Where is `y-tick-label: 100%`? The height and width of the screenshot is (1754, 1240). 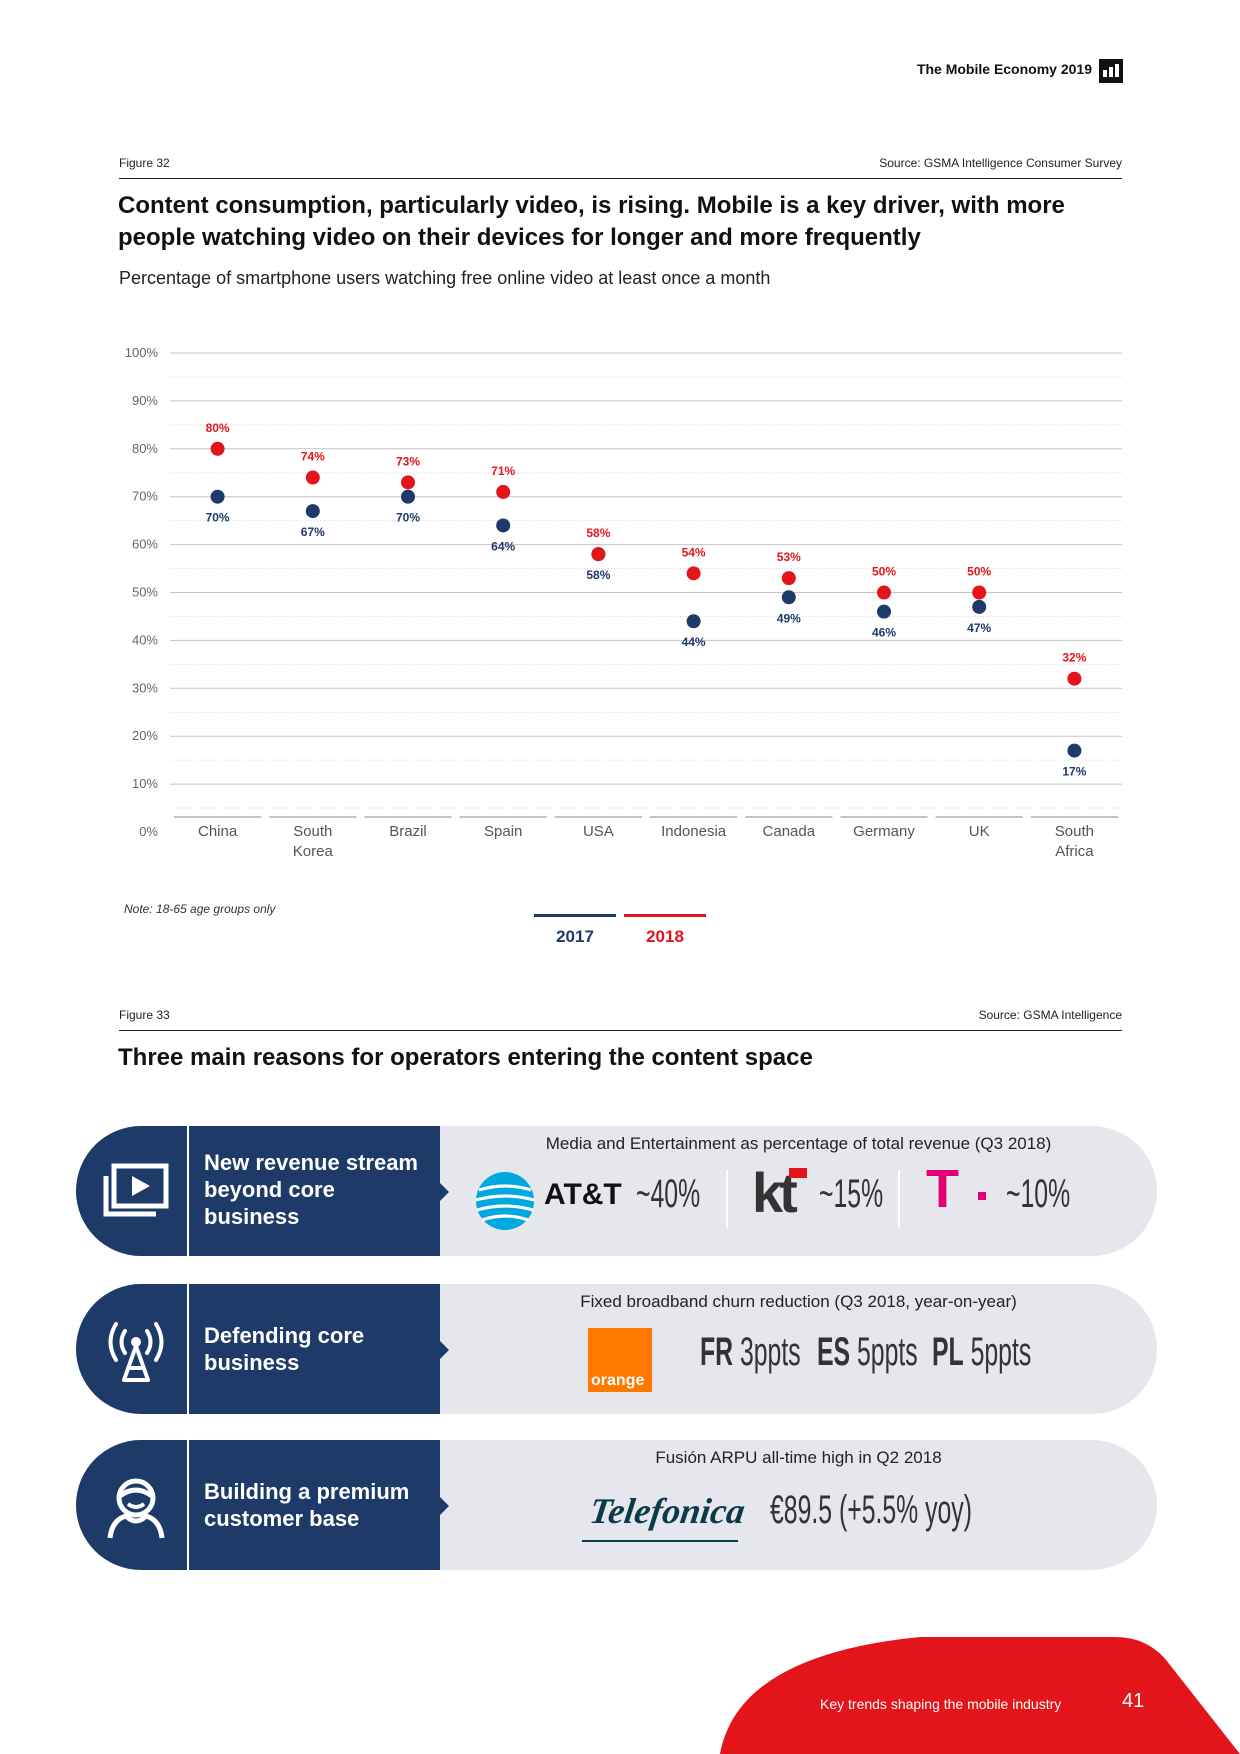 y-tick-label: 100% is located at coordinates (142, 352).